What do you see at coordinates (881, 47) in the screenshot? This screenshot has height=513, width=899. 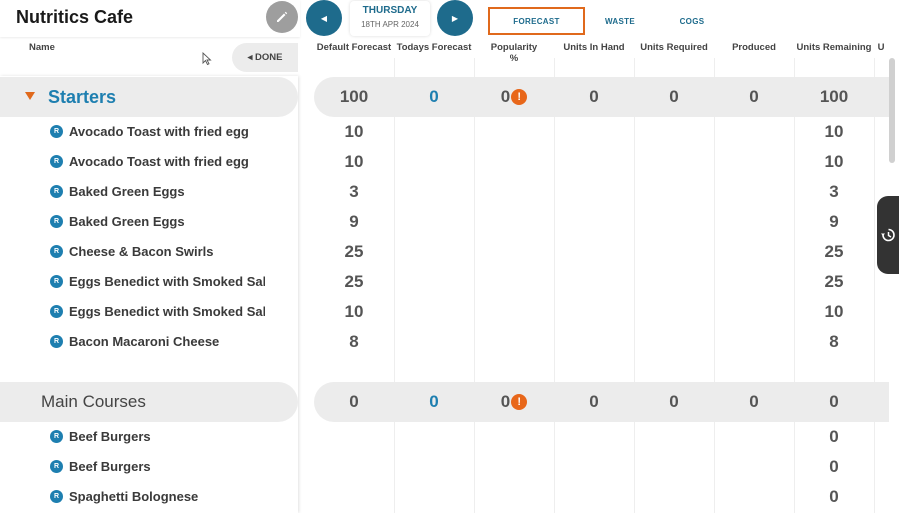 I see `column-header-cut-off: U` at bounding box center [881, 47].